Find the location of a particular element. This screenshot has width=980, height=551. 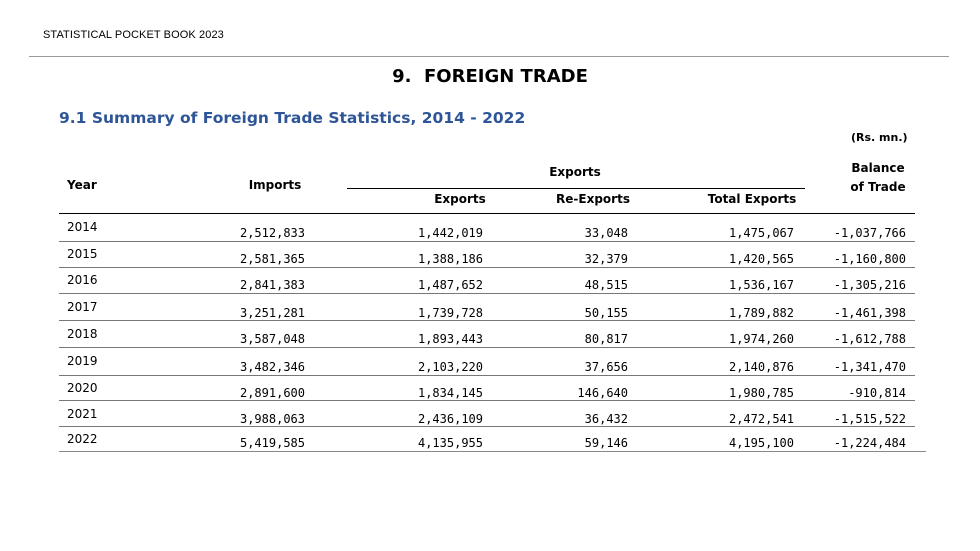

cell-year: 2014 is located at coordinates (82, 227).